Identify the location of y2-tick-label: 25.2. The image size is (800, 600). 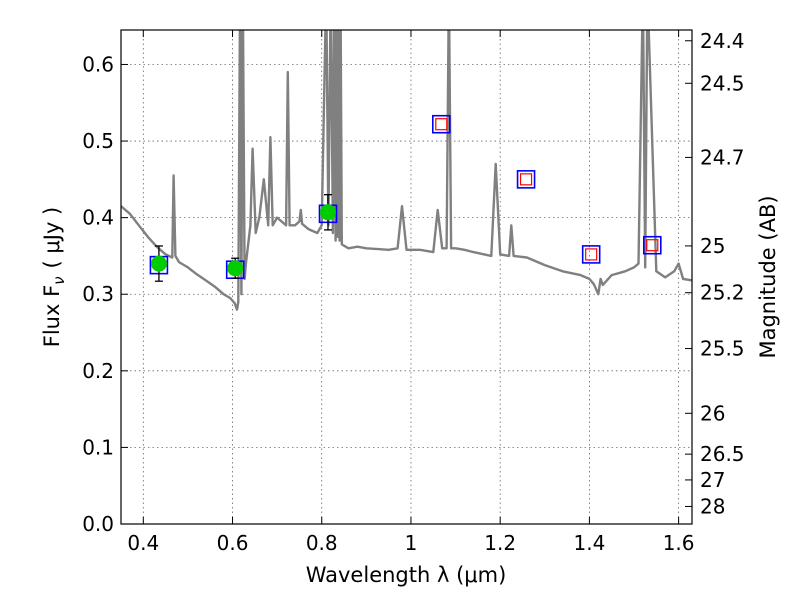
(722, 293).